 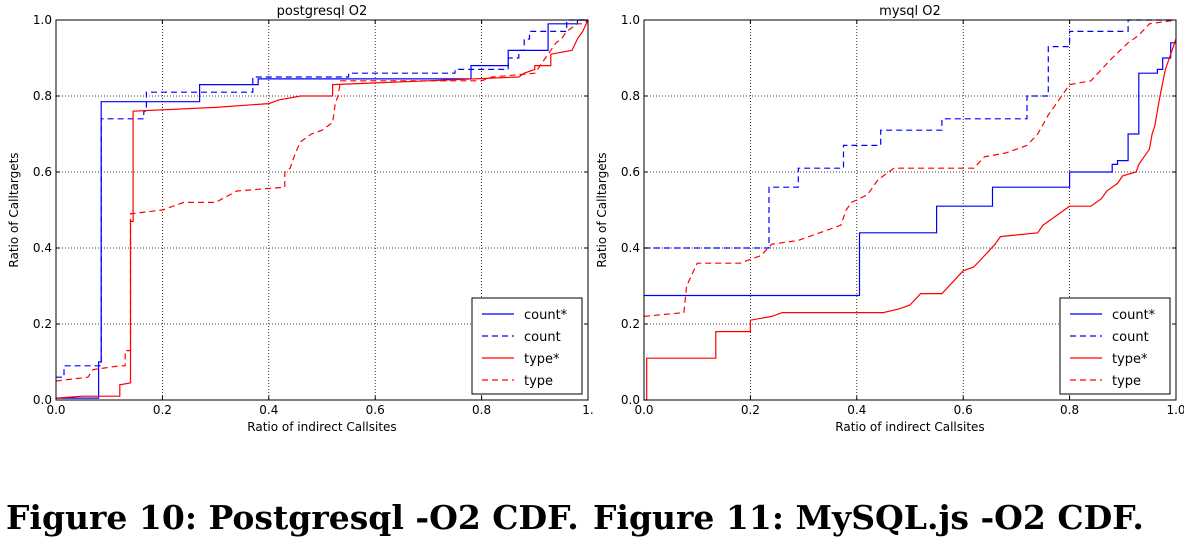 I want to click on x-tick-label: 1.0, so click(x=1175, y=410).